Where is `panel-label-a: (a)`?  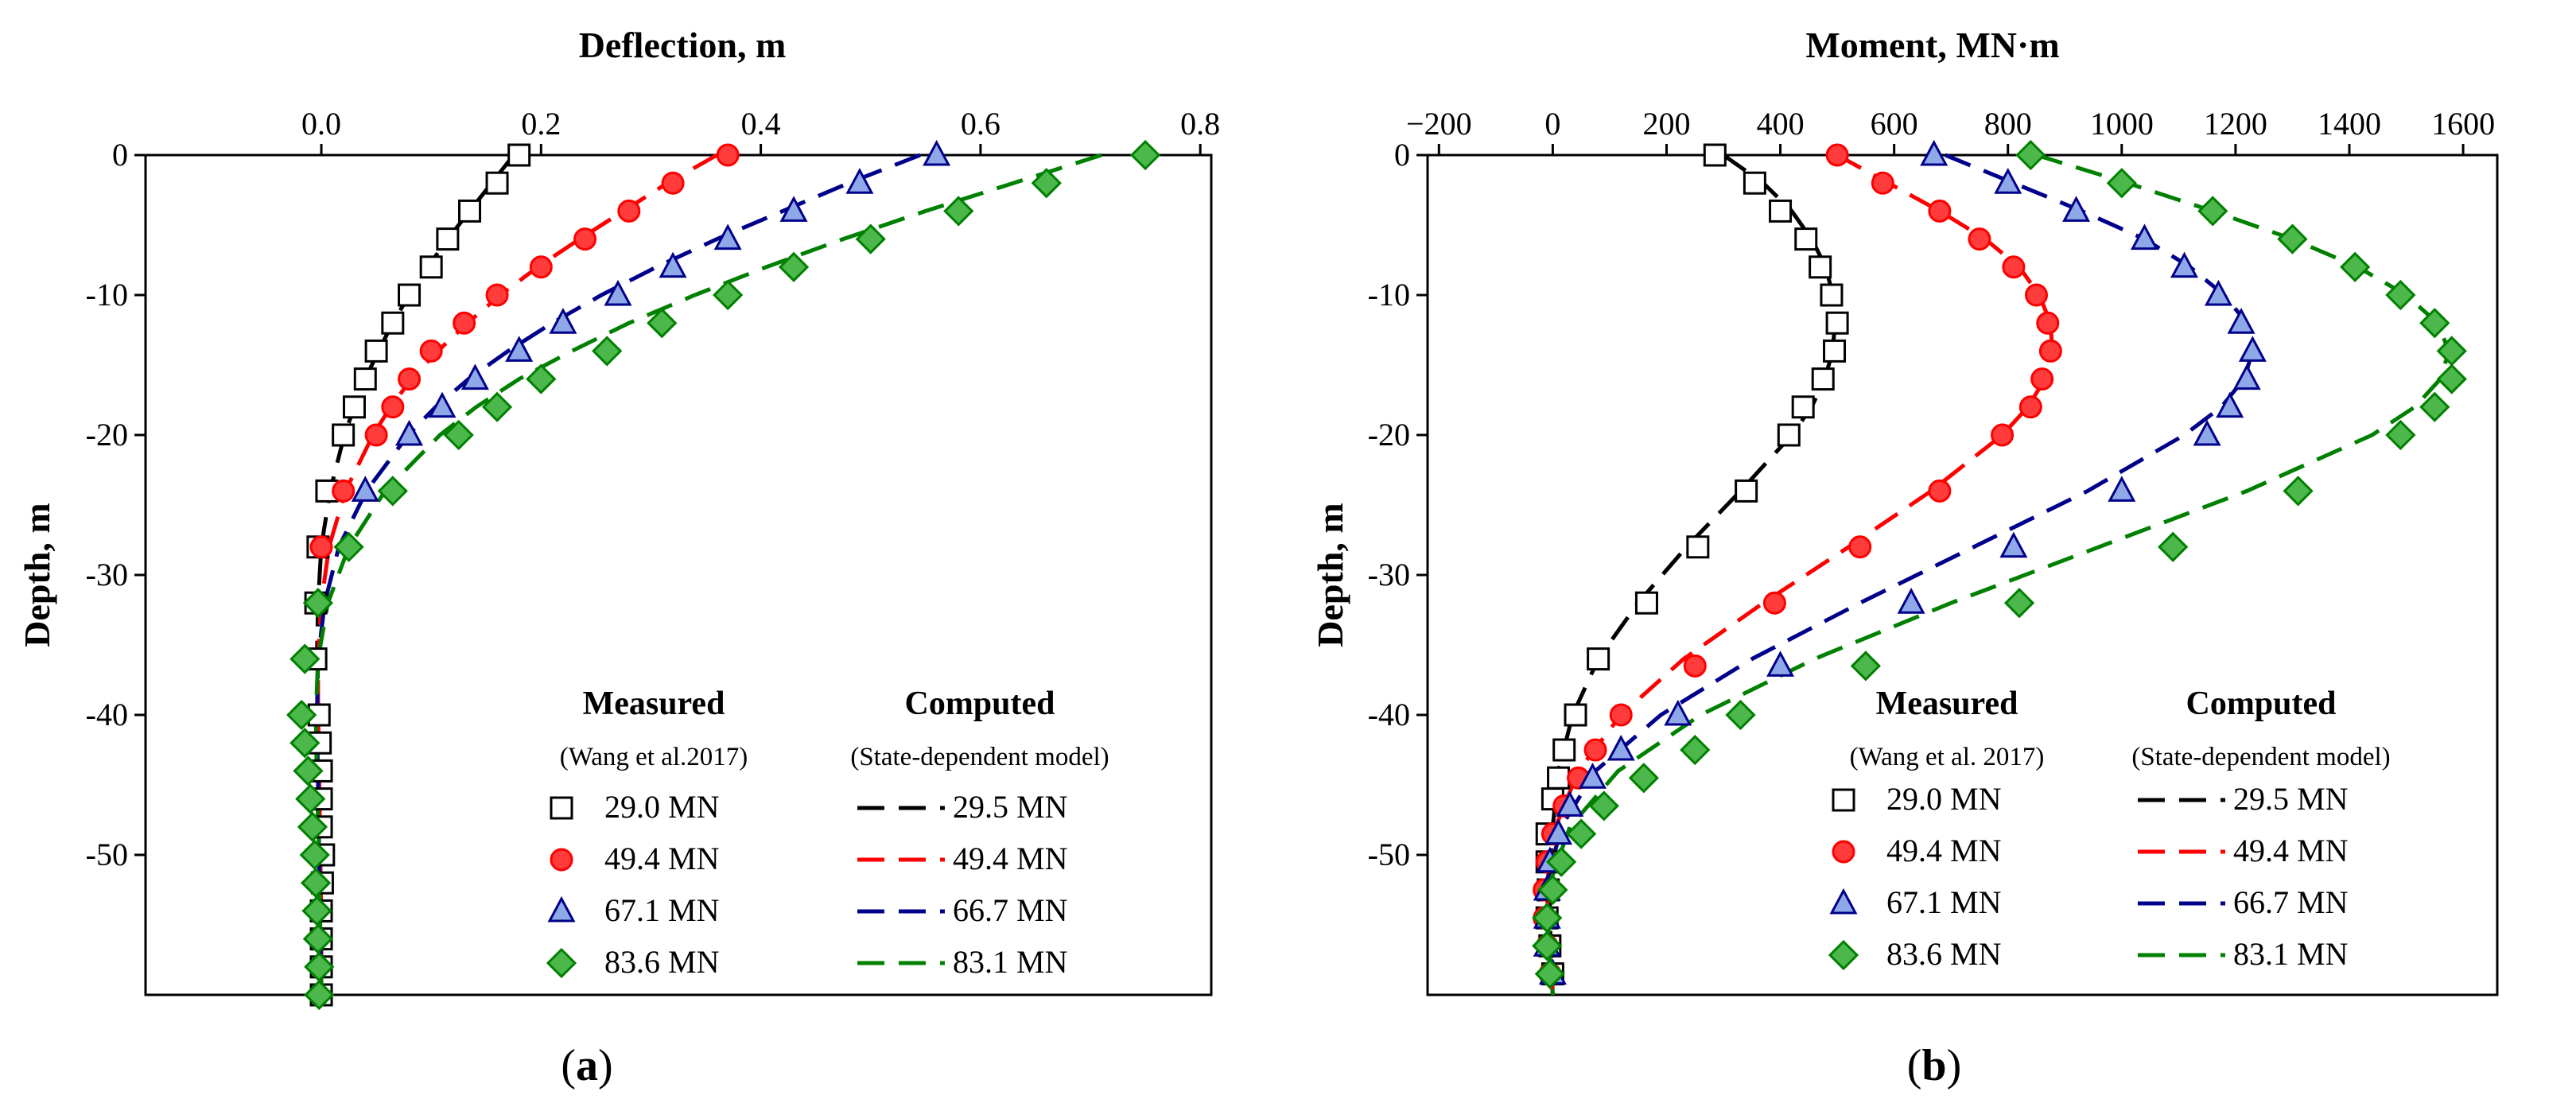 panel-label-a: (a) is located at coordinates (586, 1065).